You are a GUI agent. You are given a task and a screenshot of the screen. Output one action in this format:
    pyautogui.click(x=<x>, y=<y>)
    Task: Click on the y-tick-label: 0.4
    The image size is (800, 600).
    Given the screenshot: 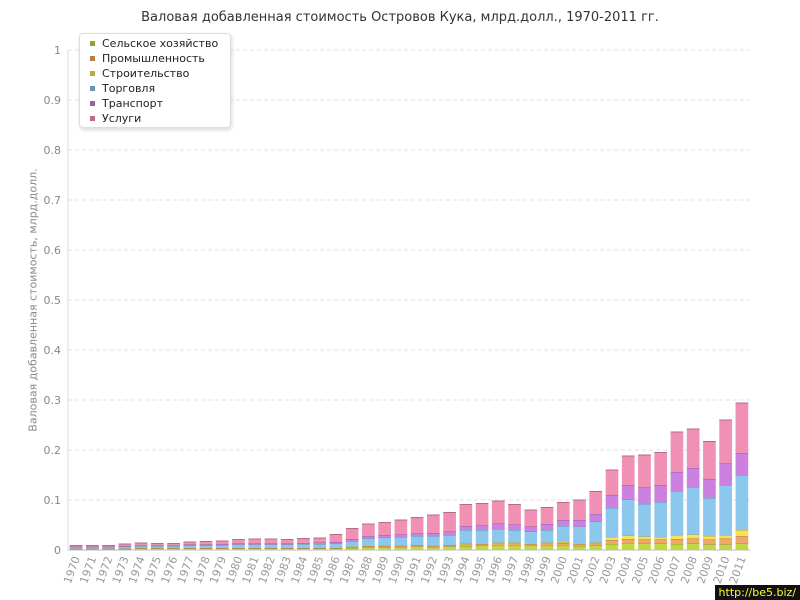 What is the action you would take?
    pyautogui.click(x=53, y=350)
    